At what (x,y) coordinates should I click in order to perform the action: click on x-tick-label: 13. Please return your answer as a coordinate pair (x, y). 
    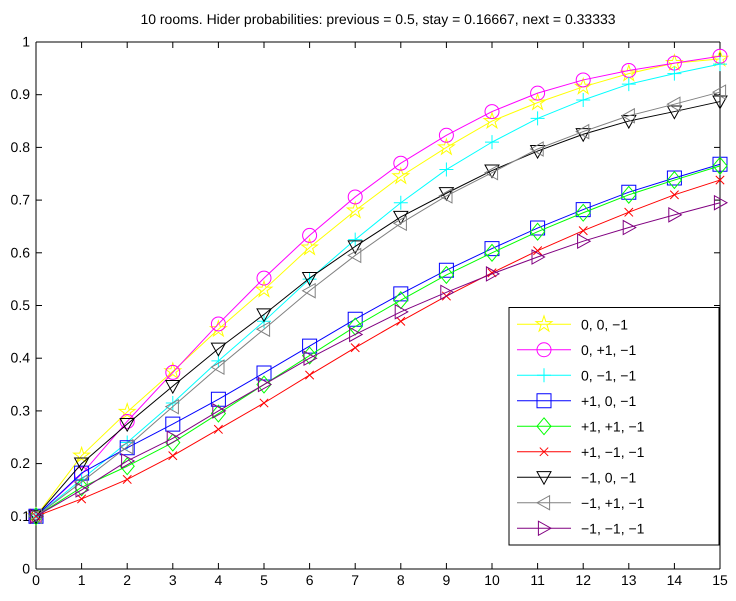
    Looking at the image, I should click on (629, 580).